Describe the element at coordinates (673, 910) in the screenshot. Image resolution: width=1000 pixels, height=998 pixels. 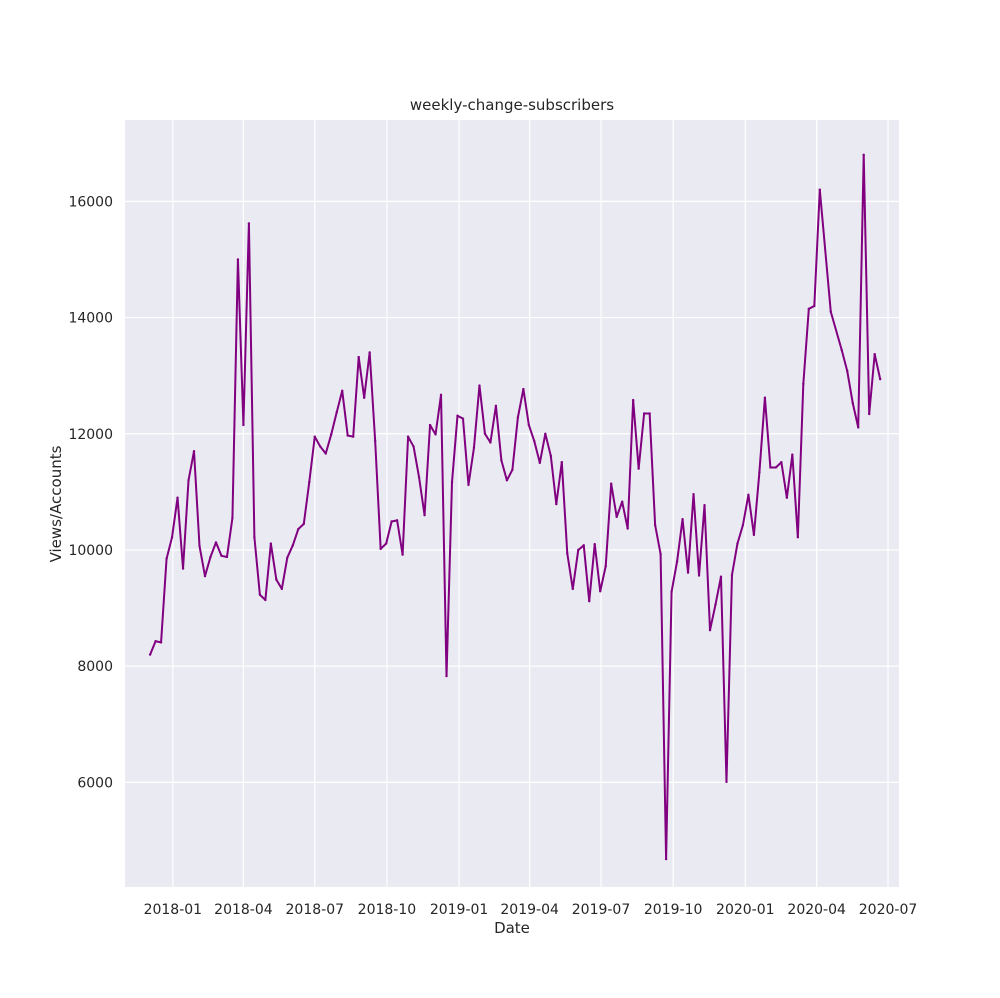
I see `x-tick-label: 2019-10` at that location.